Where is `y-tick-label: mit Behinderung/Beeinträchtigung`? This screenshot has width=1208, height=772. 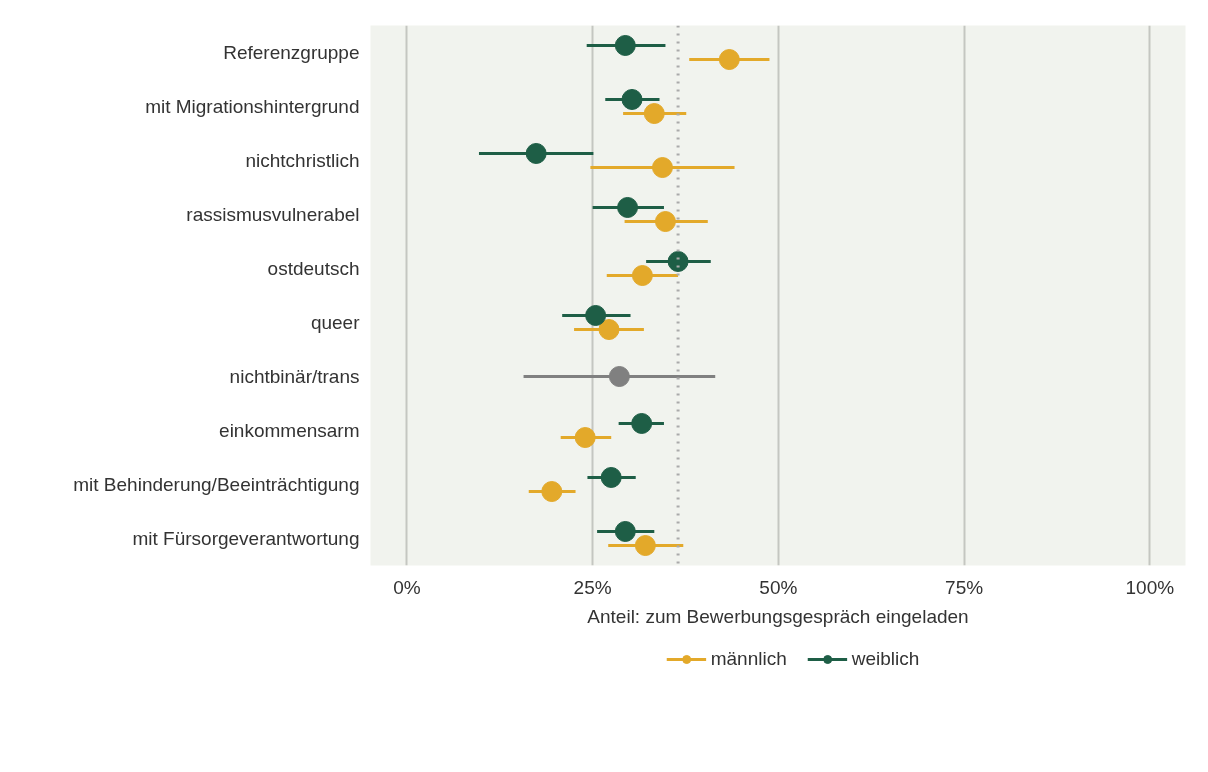 y-tick-label: mit Behinderung/Beeinträchtigung is located at coordinates (216, 484).